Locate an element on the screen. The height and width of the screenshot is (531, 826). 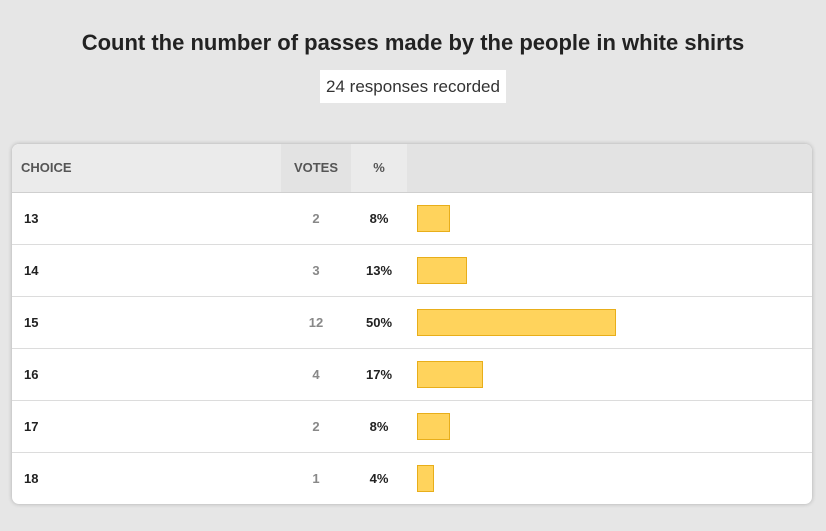
table-header: CHOICE VOTES % is located at coordinates (412, 168).